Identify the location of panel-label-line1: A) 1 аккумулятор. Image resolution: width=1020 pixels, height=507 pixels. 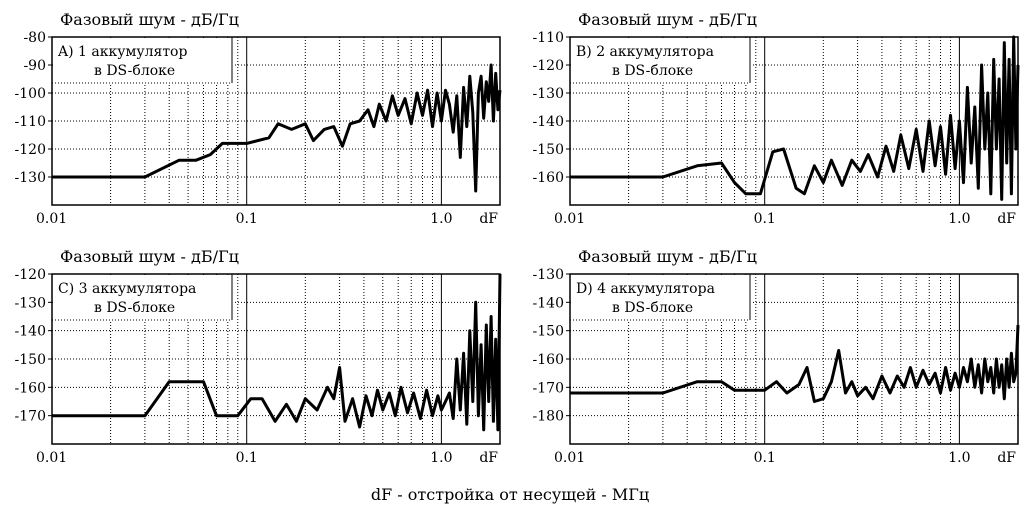
(122, 52).